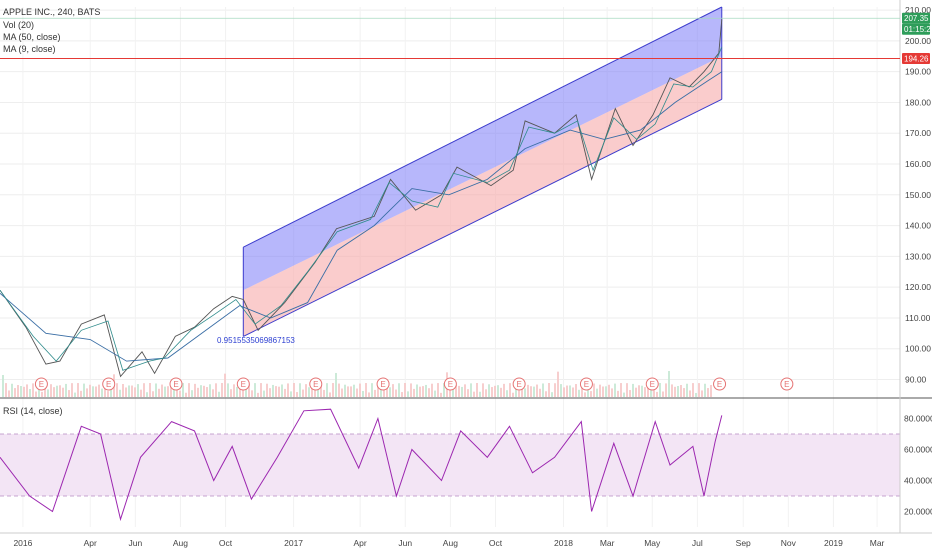 The width and height of the screenshot is (932, 550). What do you see at coordinates (789, 543) in the screenshot?
I see `time-axis-tick: Nov` at bounding box center [789, 543].